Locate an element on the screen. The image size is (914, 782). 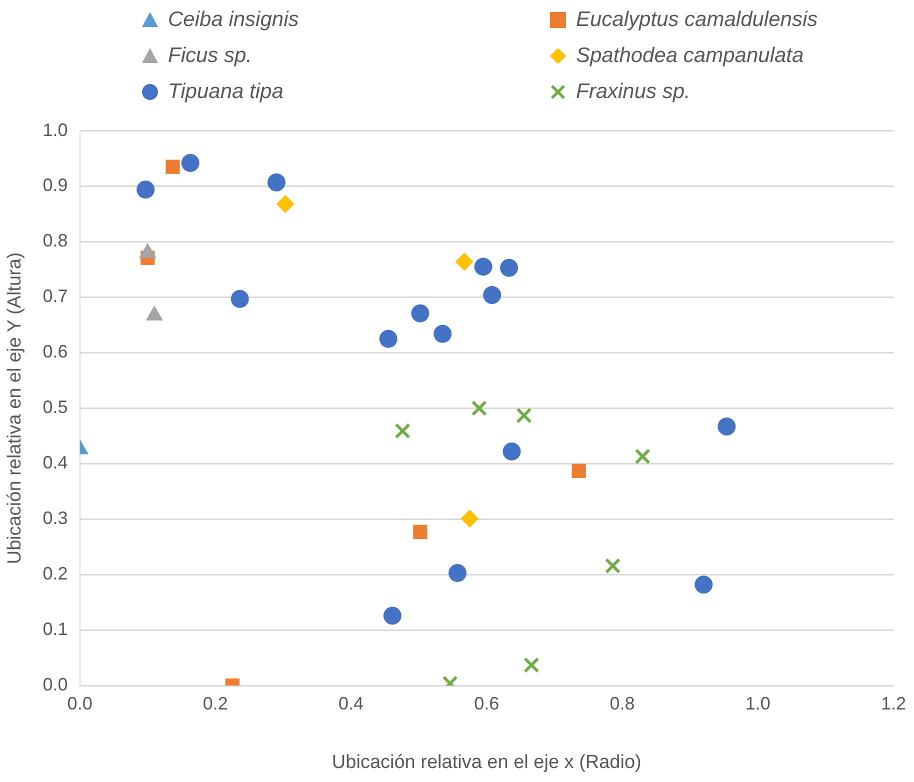
legend-label: Eucalyptus camaldulensis is located at coordinates (697, 20).